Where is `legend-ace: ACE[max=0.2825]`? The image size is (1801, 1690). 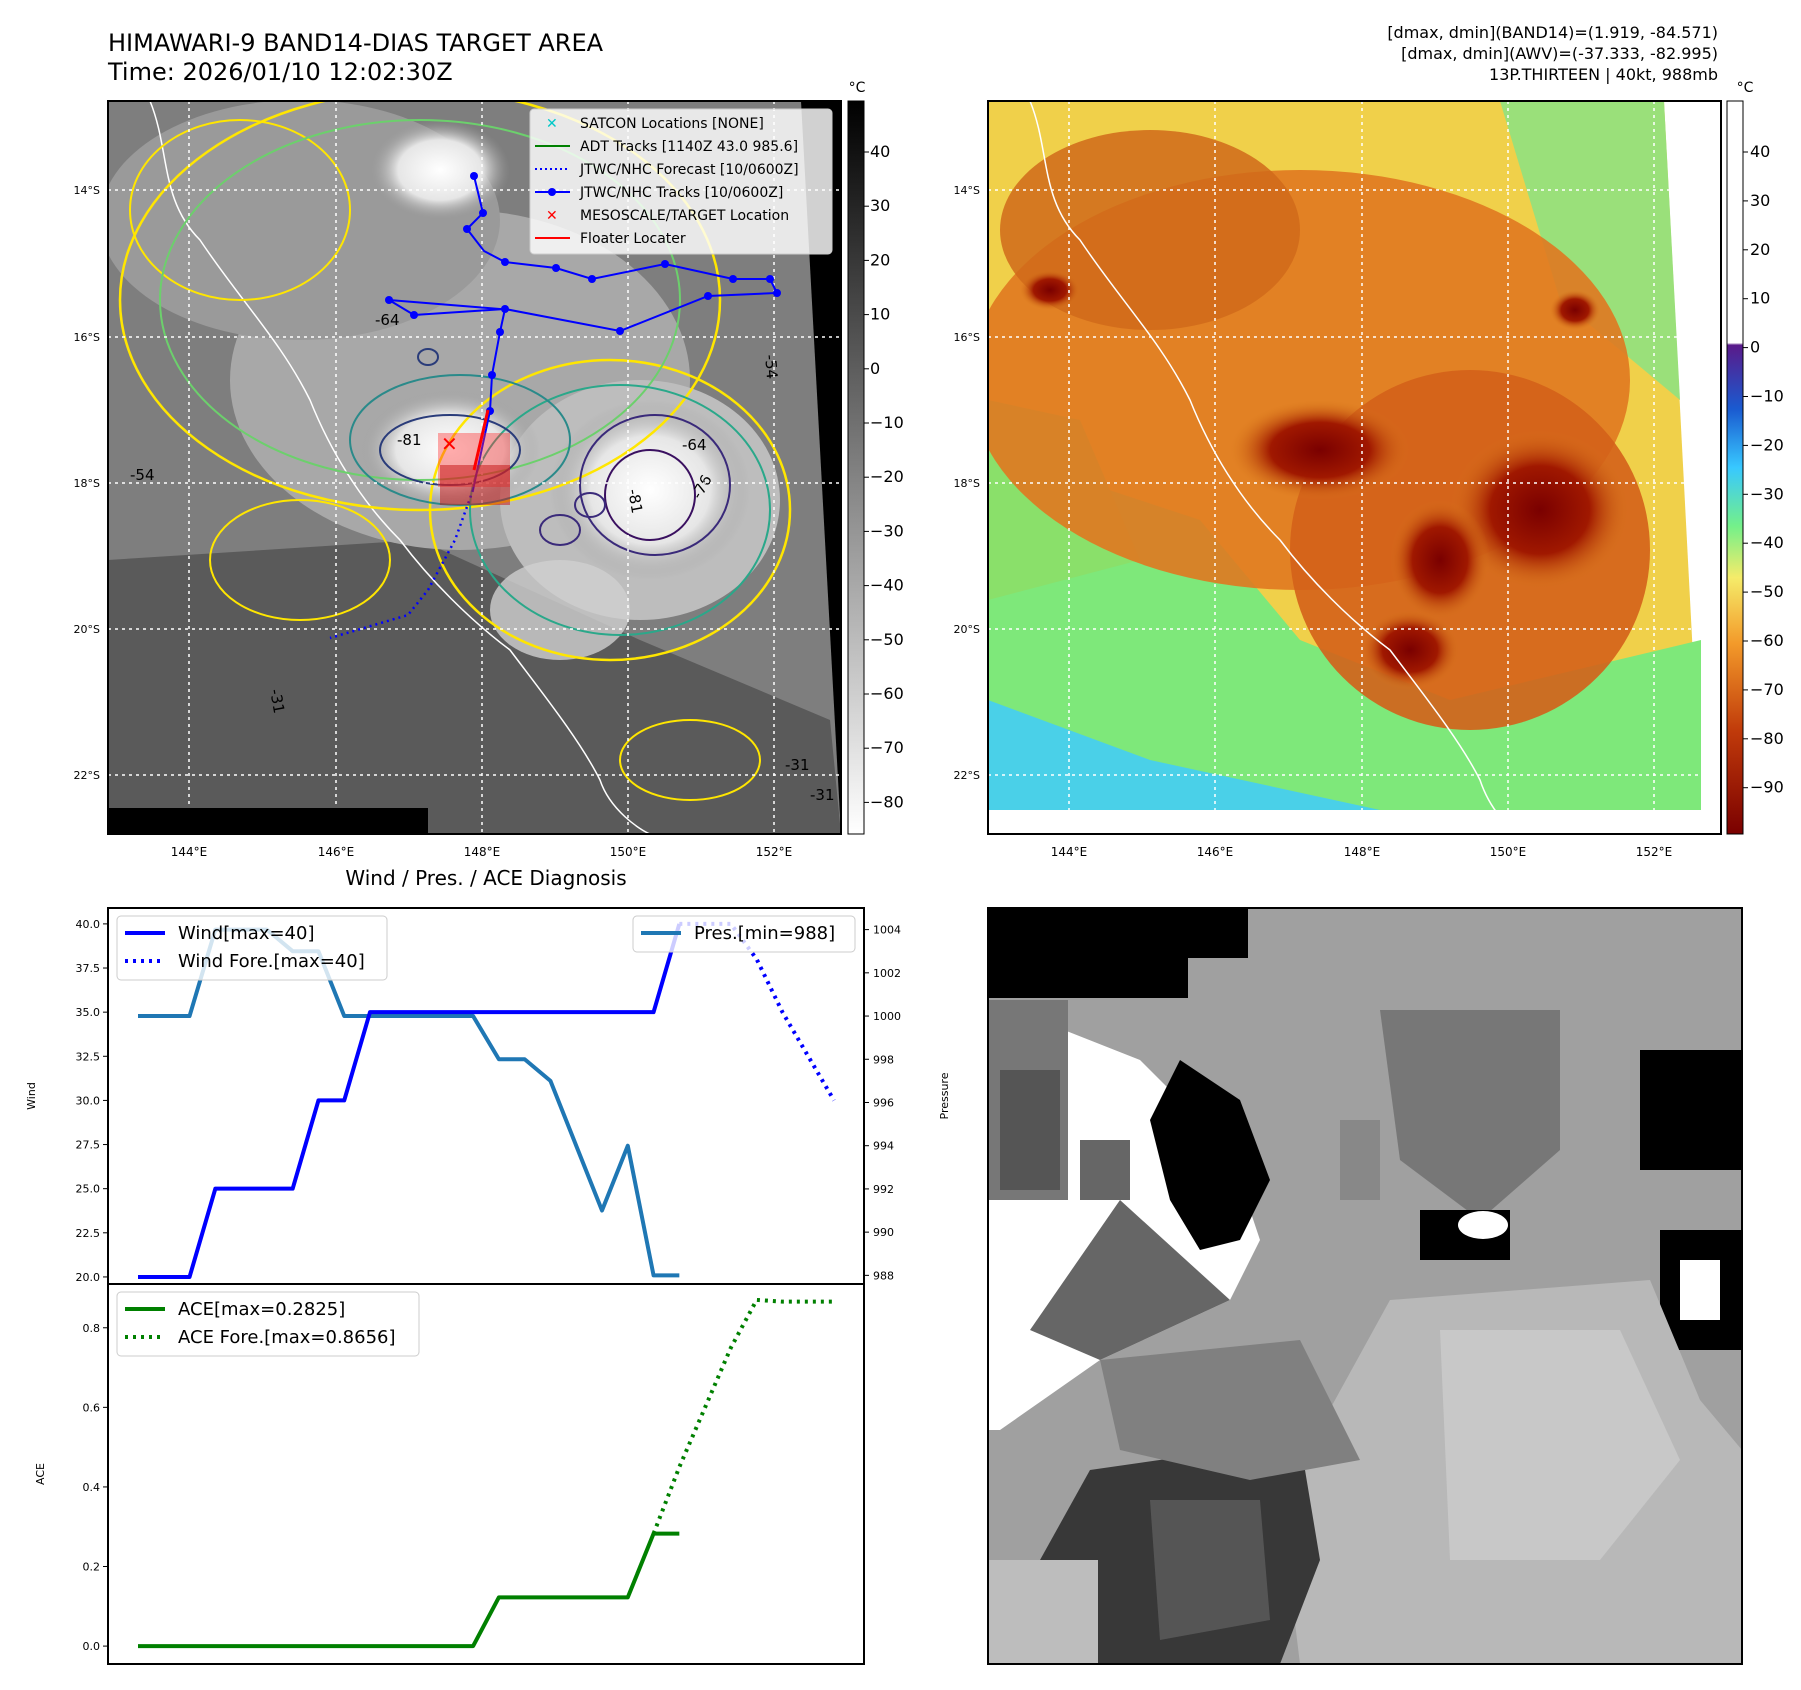
legend-ace: ACE[max=0.2825] is located at coordinates (261, 1309).